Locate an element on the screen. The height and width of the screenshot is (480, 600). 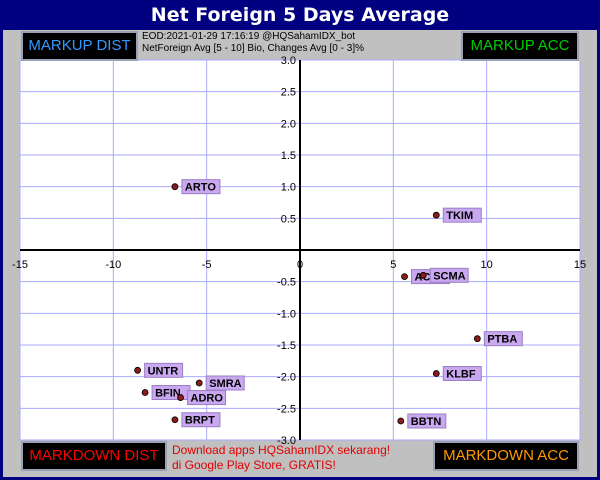
promo-line-1: Download apps HQSahamIDX sekarang! is located at coordinates (281, 450).